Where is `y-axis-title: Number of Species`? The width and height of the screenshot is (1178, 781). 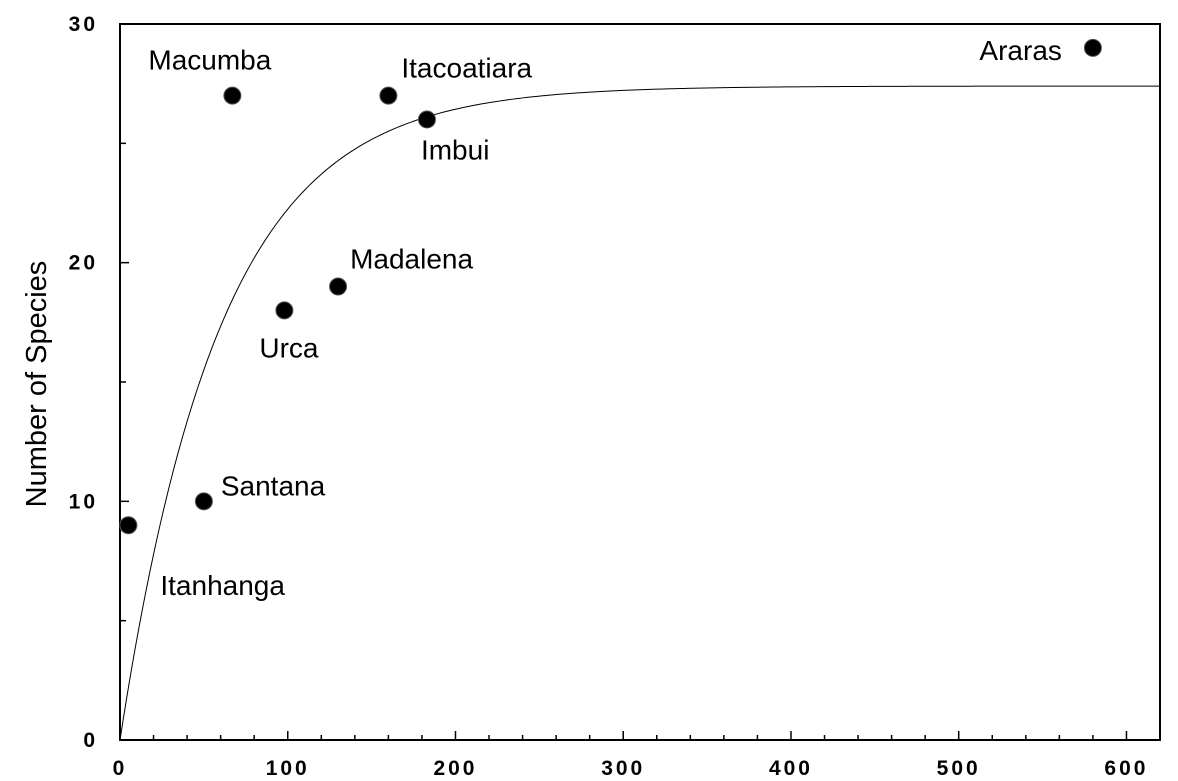 y-axis-title: Number of Species is located at coordinates (37, 384).